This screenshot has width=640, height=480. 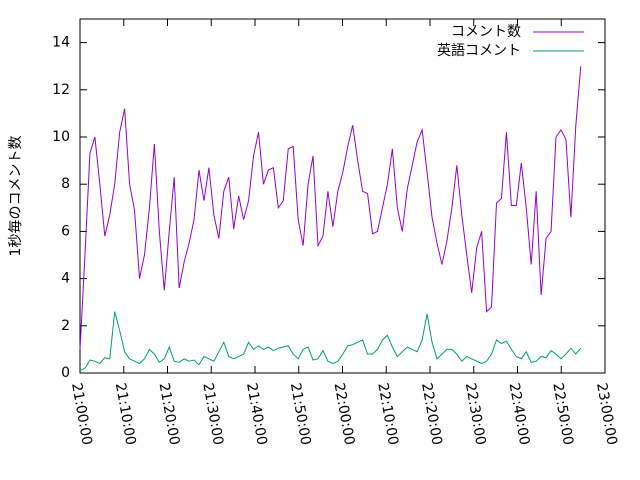 What do you see at coordinates (606, 414) in the screenshot?
I see `x-tick-label: 23:00:00` at bounding box center [606, 414].